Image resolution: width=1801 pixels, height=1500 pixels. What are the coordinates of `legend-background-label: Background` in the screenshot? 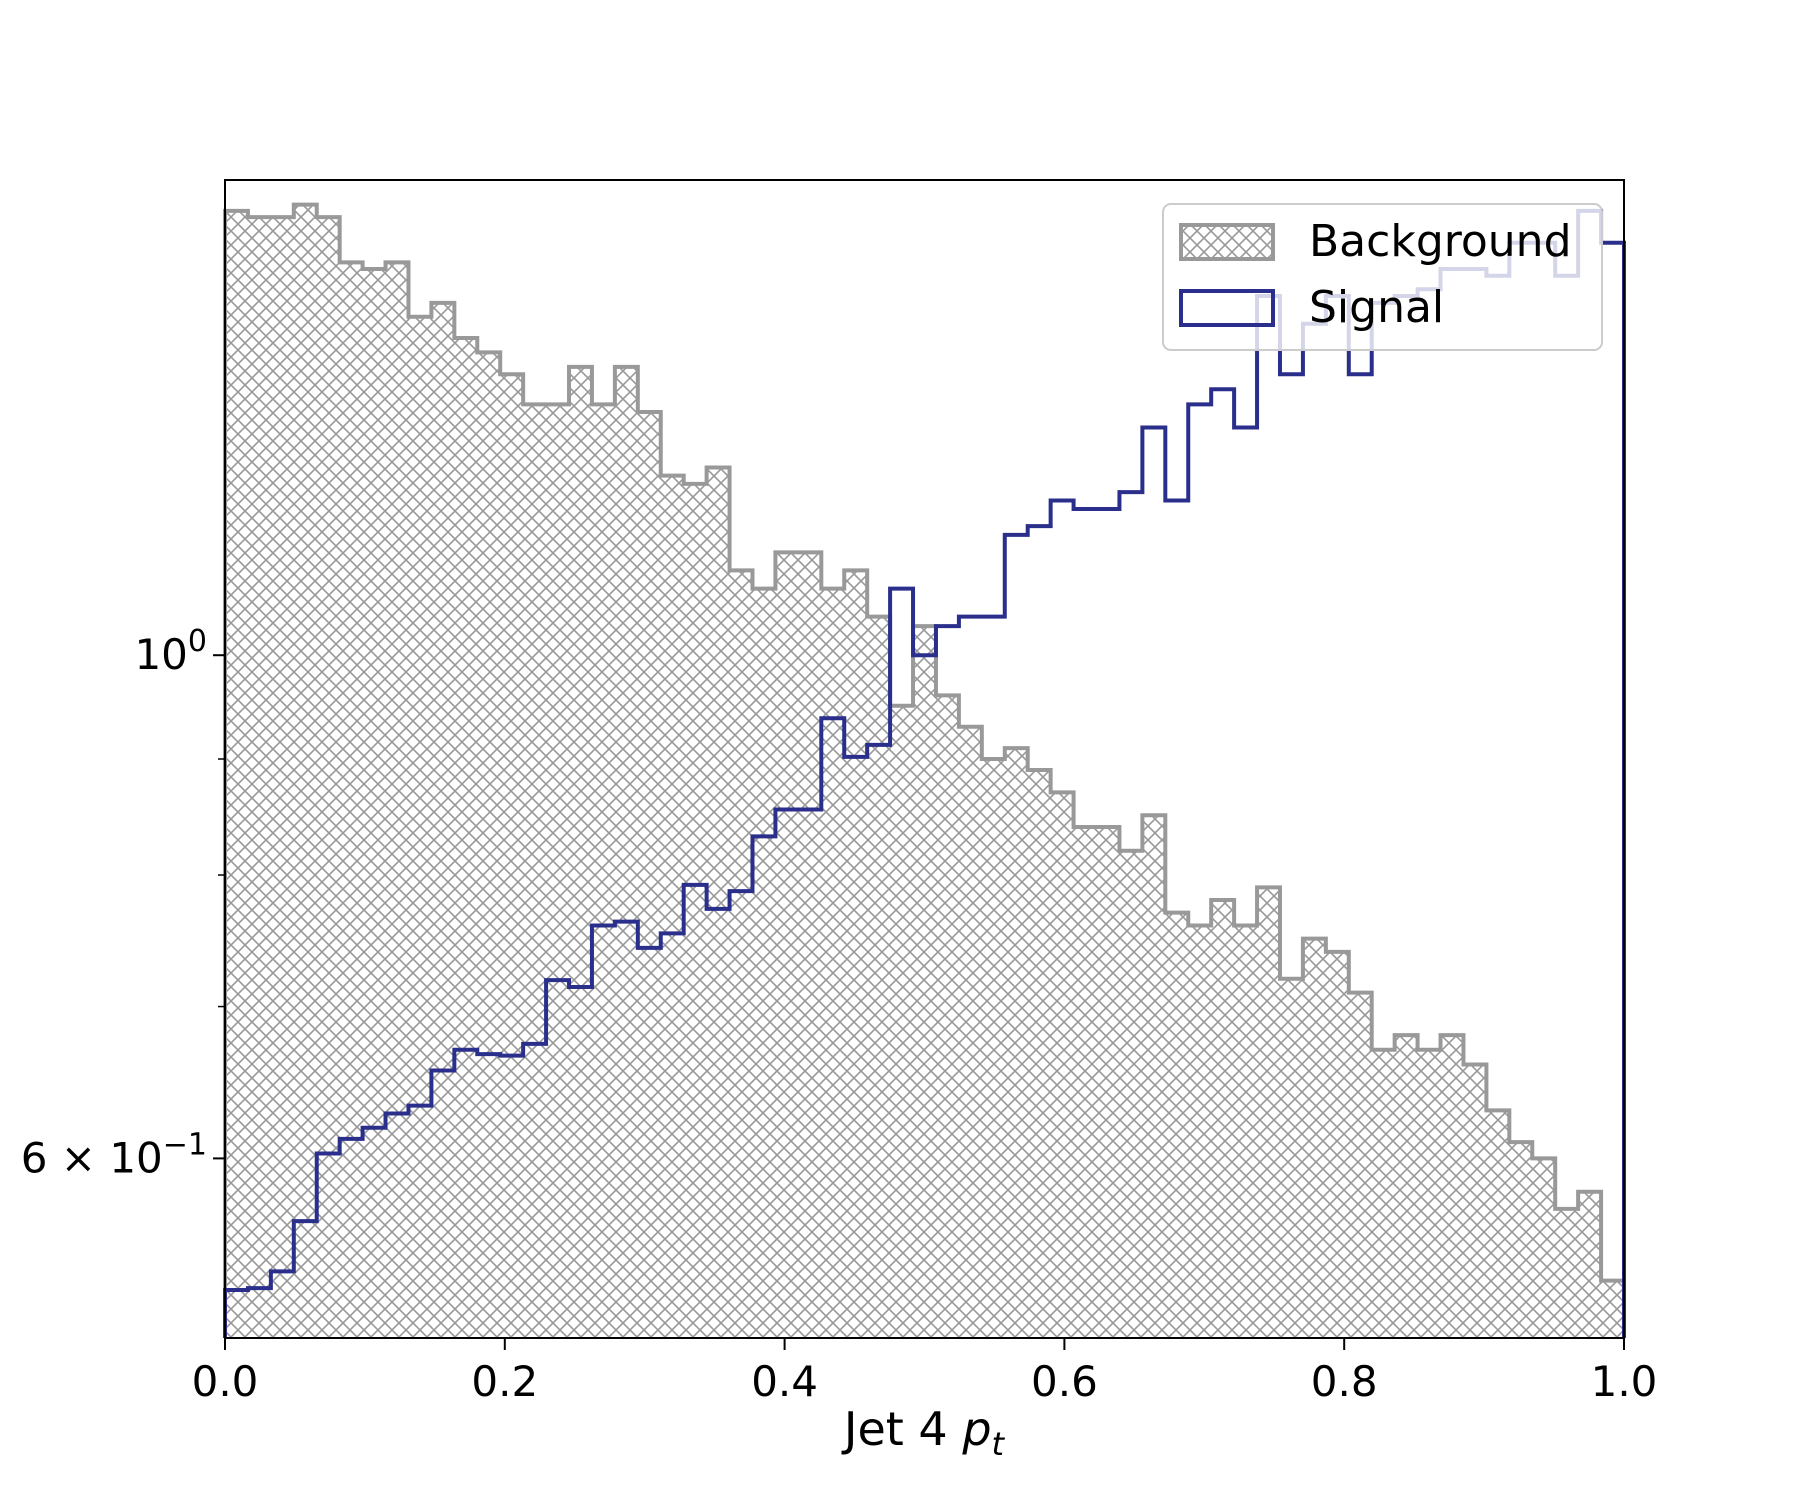 It's located at (1440, 241).